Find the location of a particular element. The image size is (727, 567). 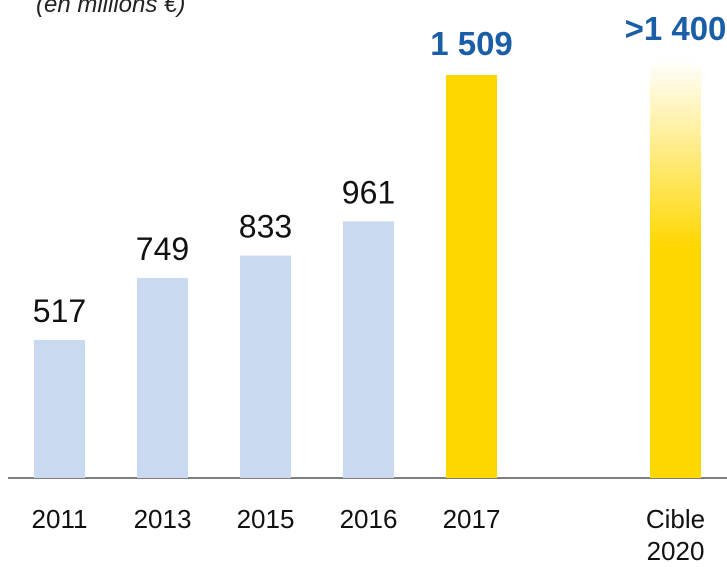

x-tick-label: 2015 is located at coordinates (265, 519).